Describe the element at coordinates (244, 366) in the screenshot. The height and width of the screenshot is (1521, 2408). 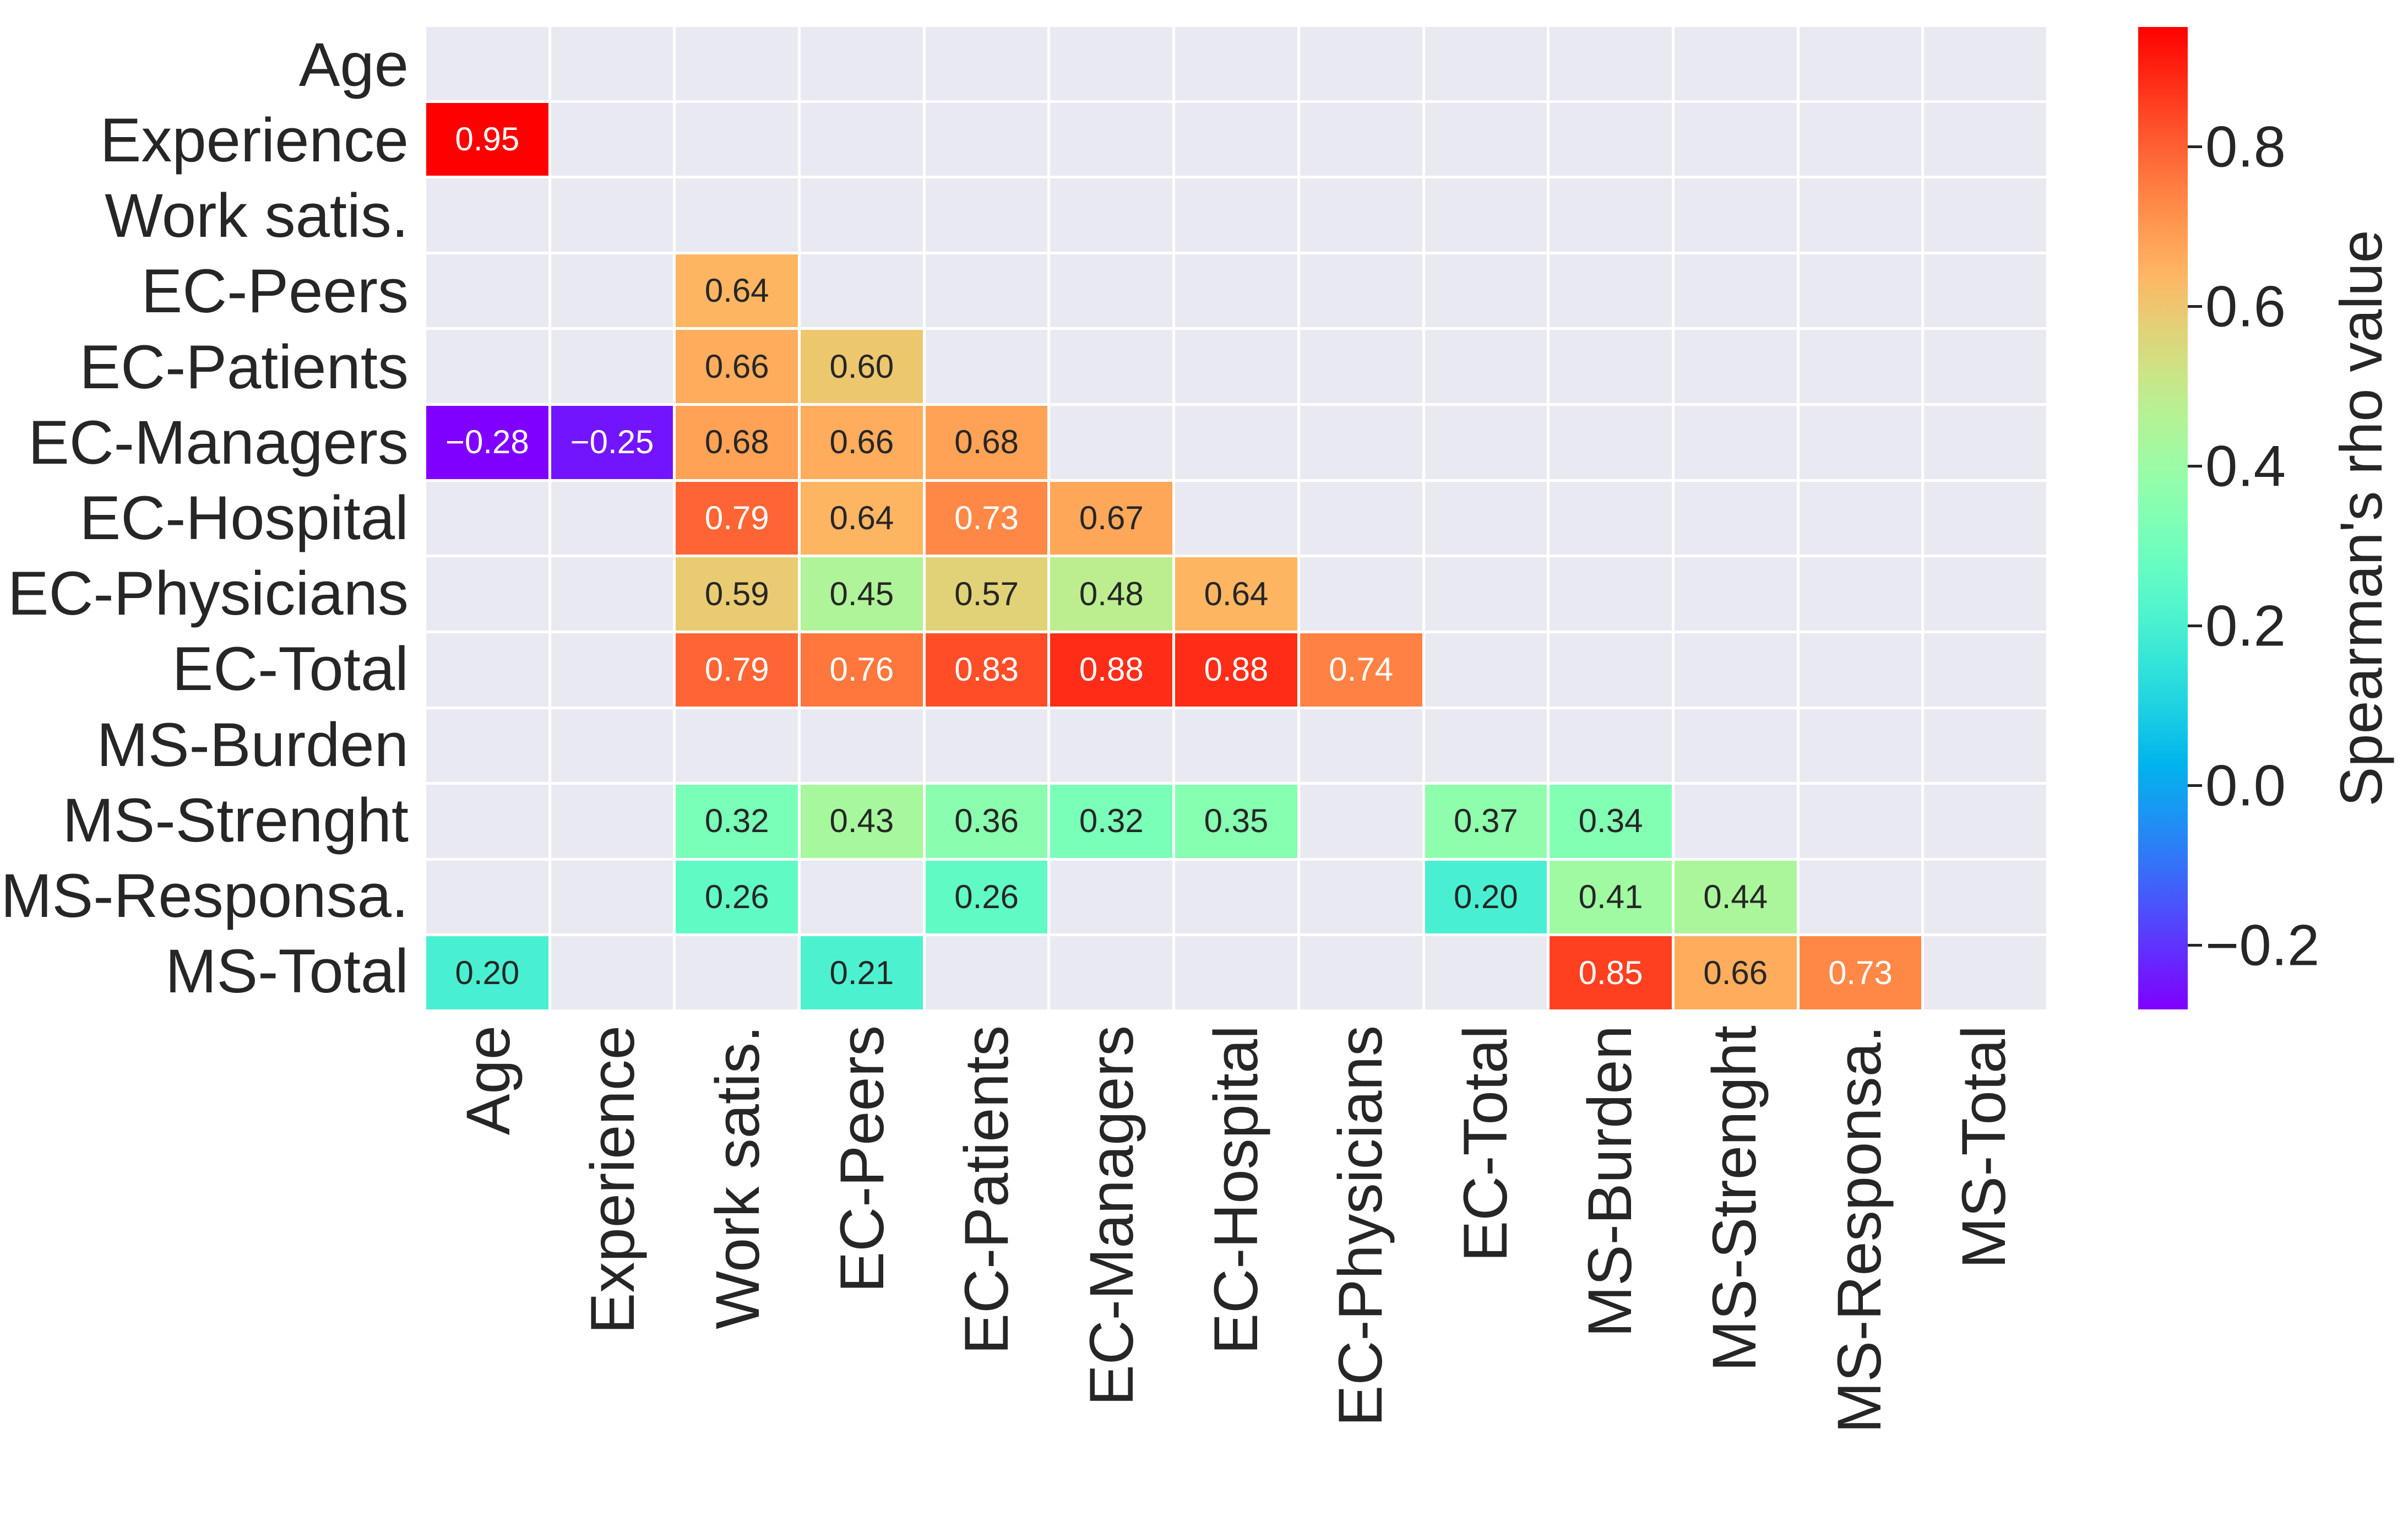
I see `y-tick-label: EC-Patients` at that location.